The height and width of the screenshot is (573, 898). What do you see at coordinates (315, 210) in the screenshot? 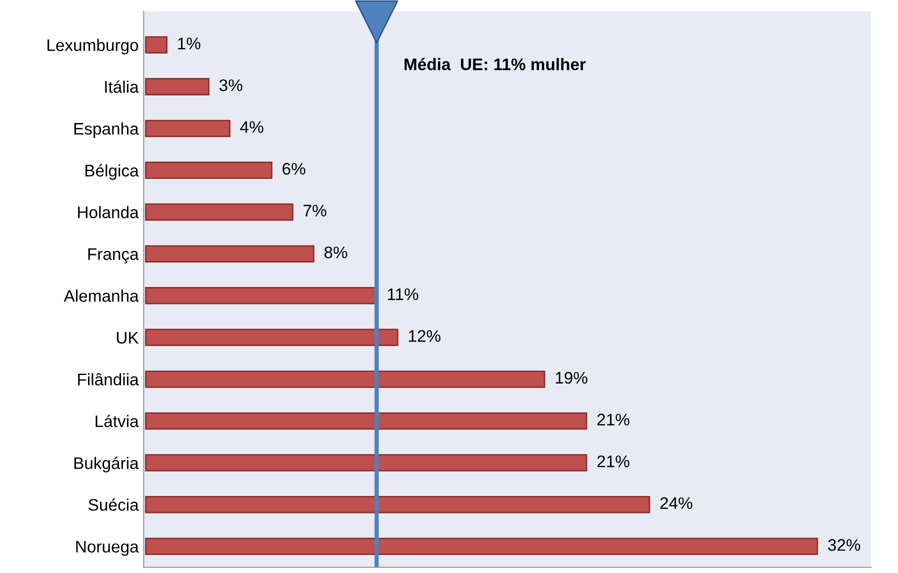
I see `data-label: 7%` at bounding box center [315, 210].